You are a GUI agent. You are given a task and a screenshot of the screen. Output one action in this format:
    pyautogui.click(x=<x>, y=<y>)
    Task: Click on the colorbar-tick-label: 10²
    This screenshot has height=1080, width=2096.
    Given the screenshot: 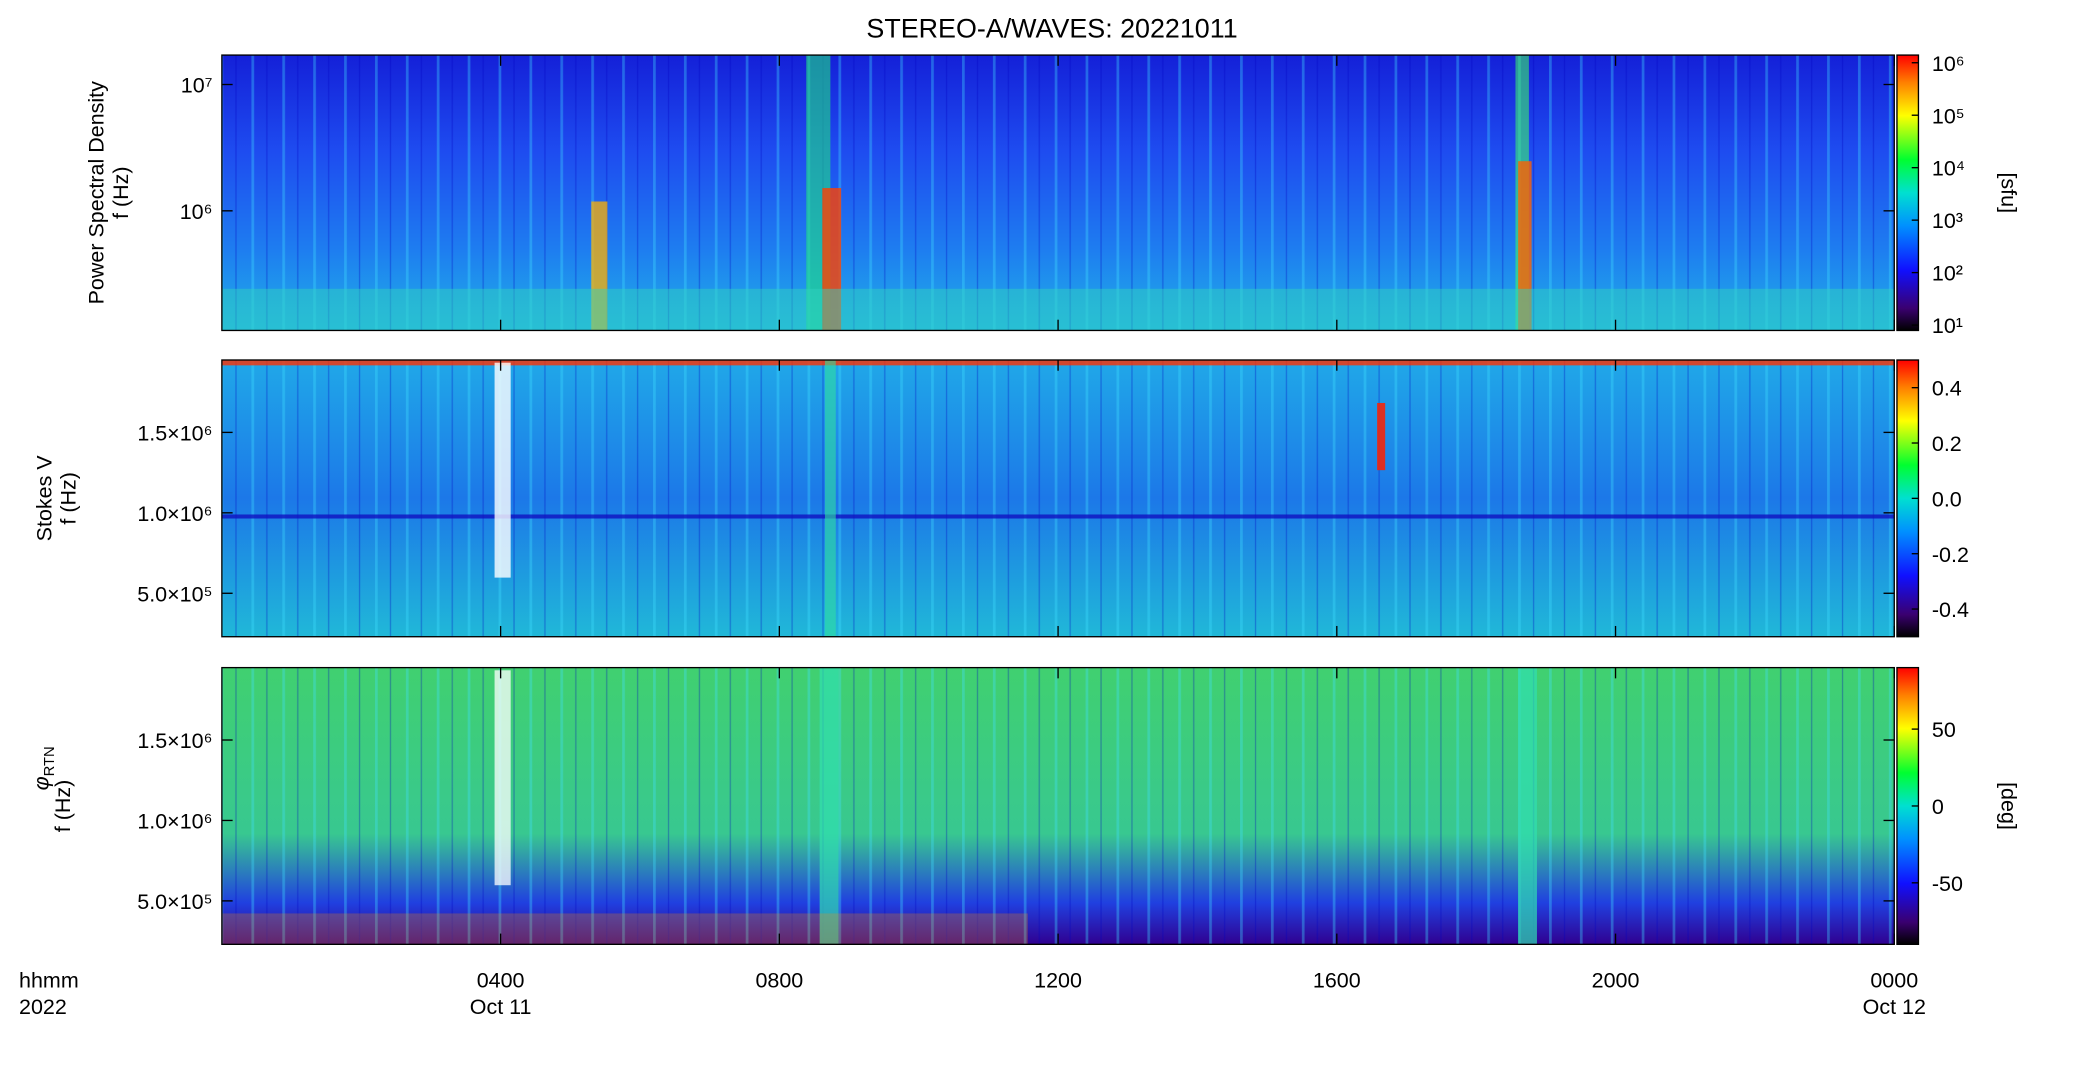 What is the action you would take?
    pyautogui.click(x=1947, y=274)
    